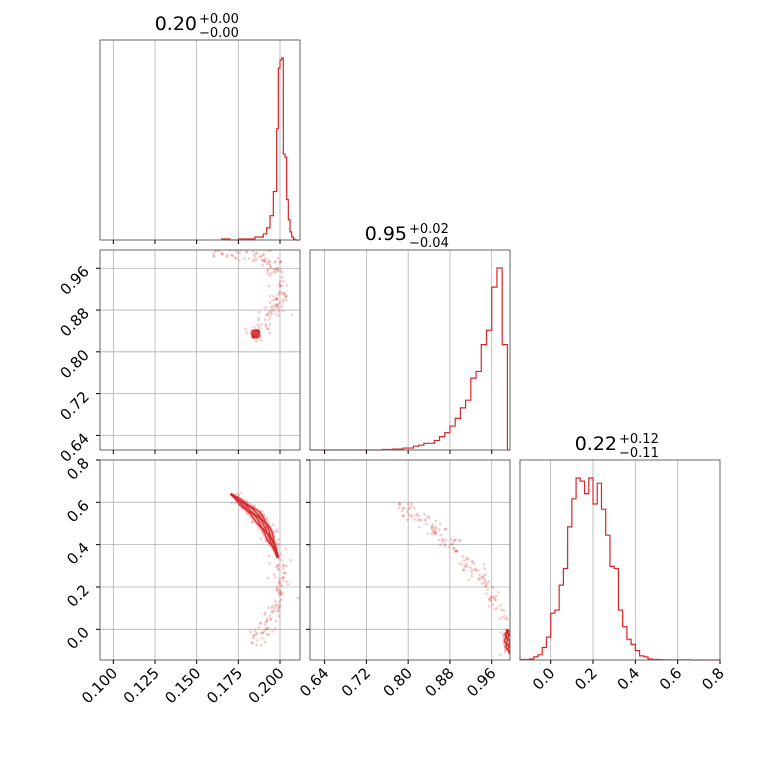 The height and width of the screenshot is (760, 760). I want to click on contour-line, so click(254, 526).